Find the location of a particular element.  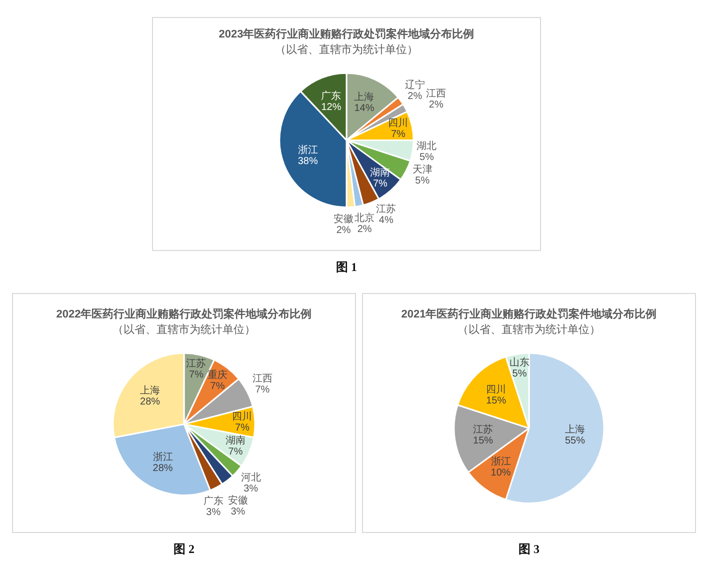

slice-label: 山东 is located at coordinates (519, 362).